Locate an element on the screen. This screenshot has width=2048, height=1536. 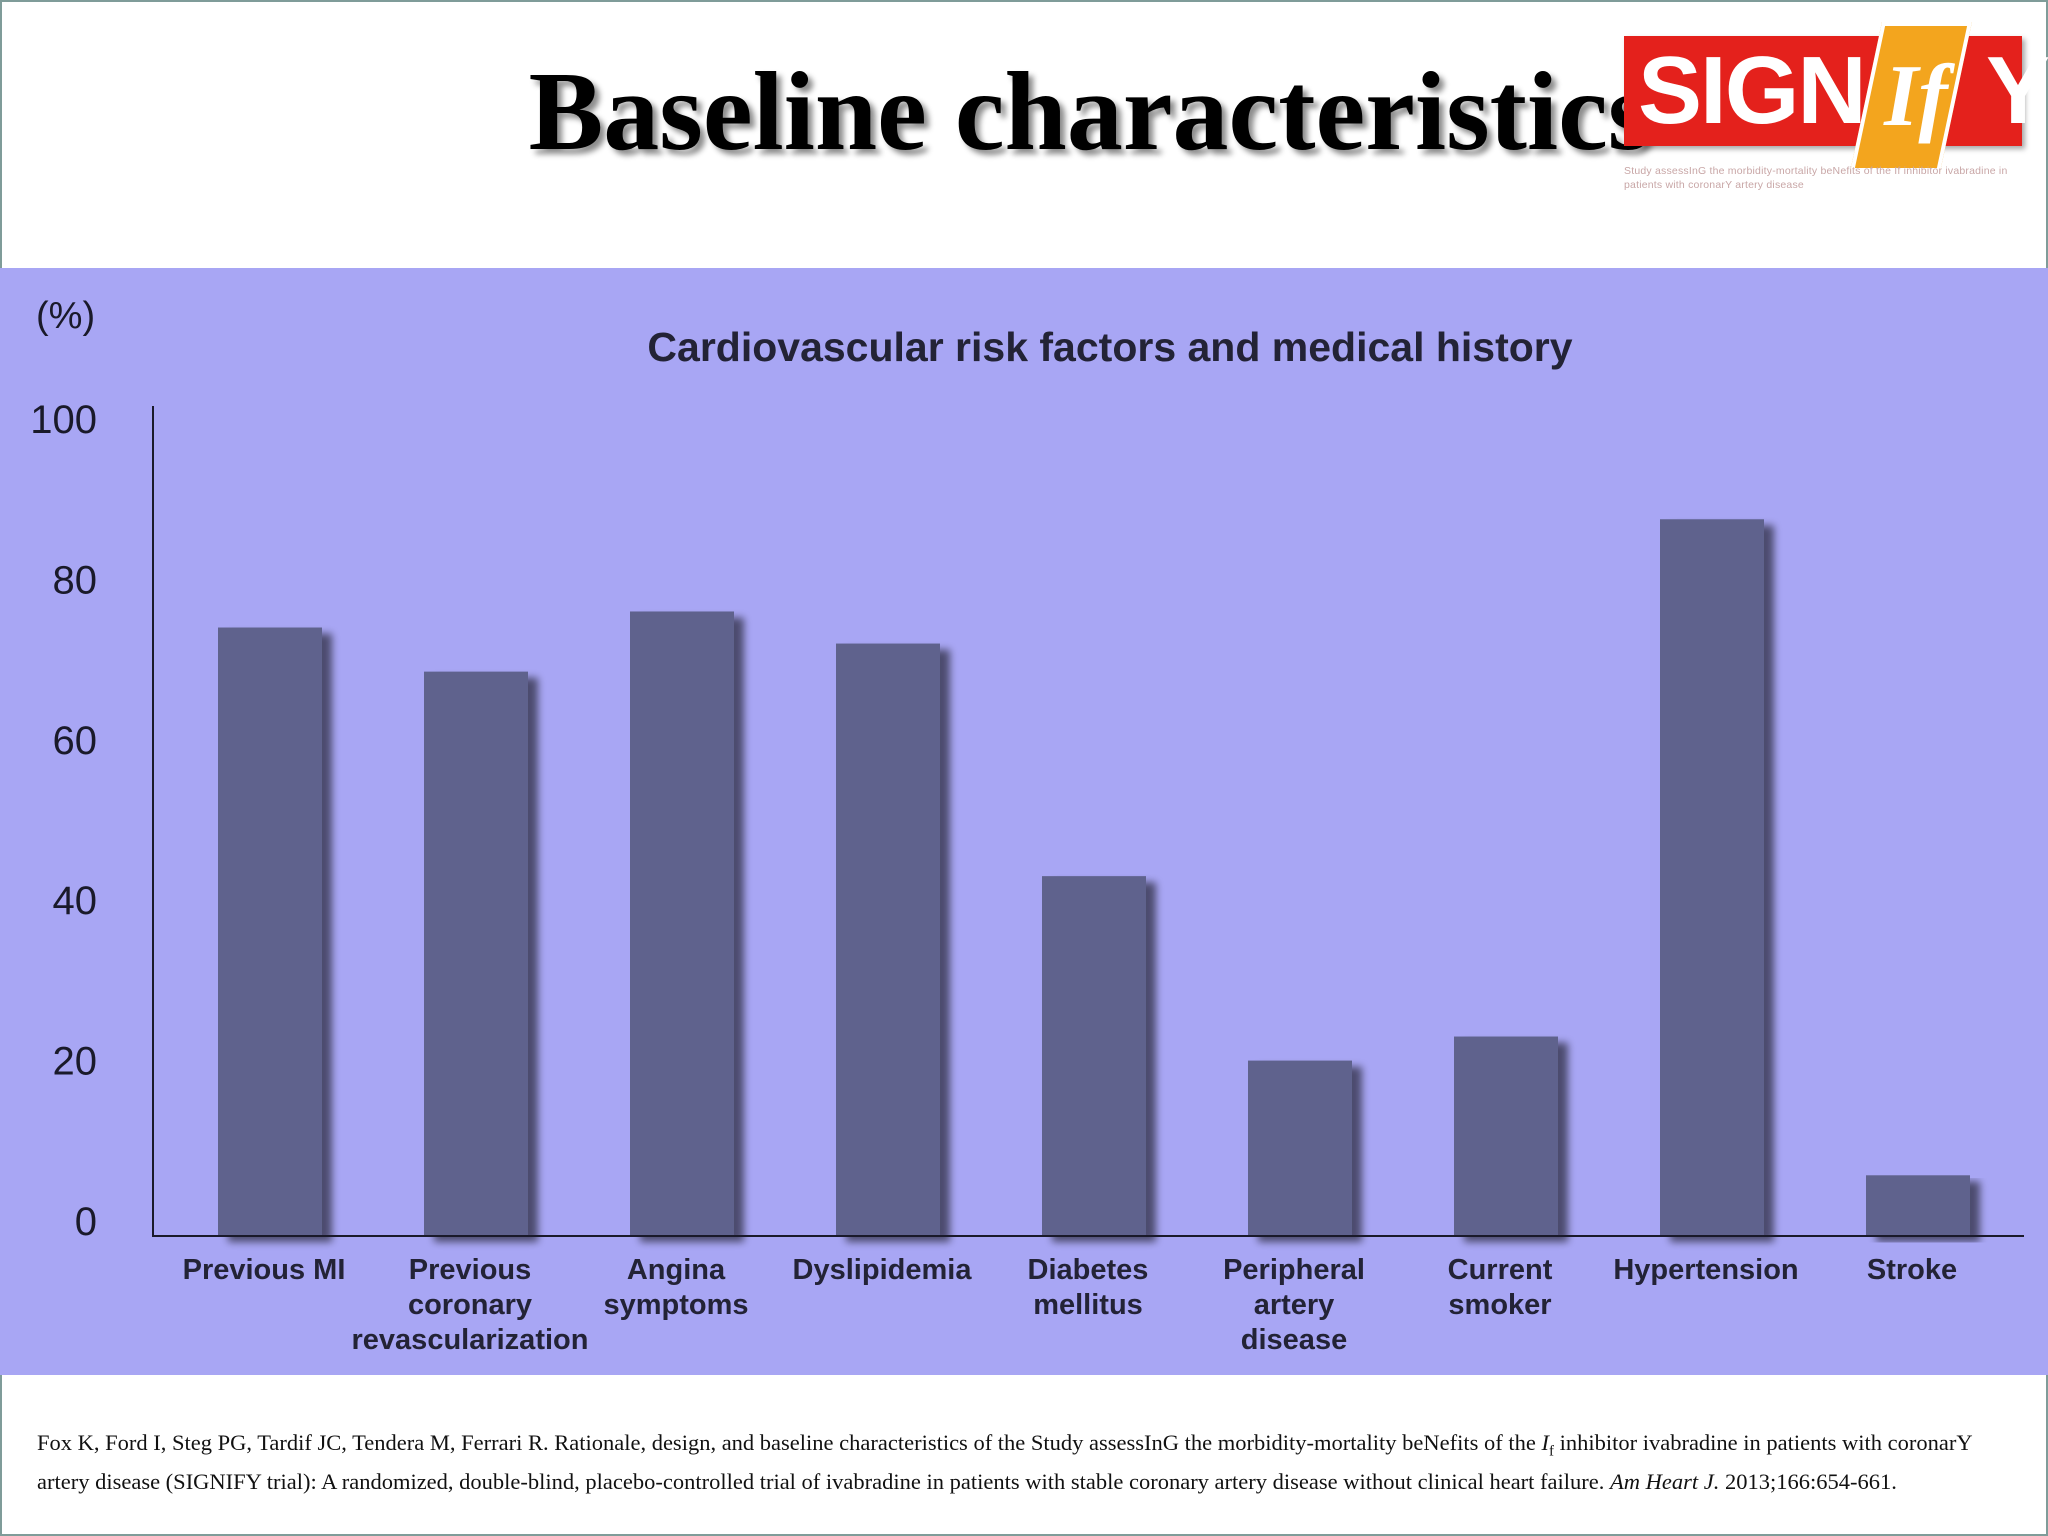
logo-word: SIGN Y is located at coordinates (1843, 91).